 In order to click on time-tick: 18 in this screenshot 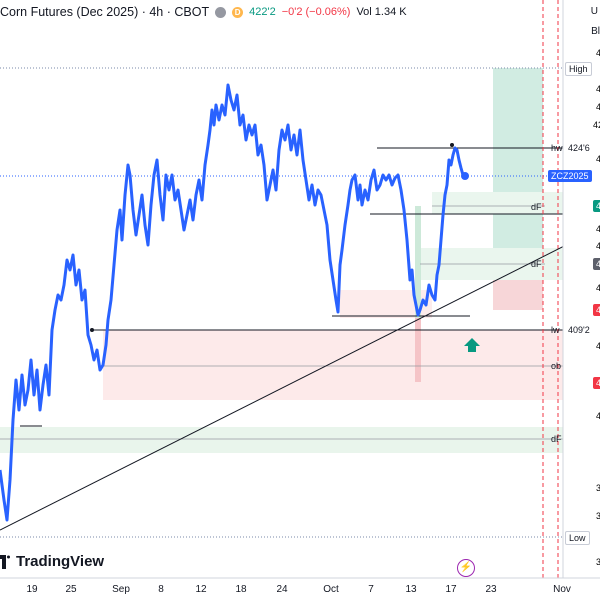, I will do `click(241, 589)`.